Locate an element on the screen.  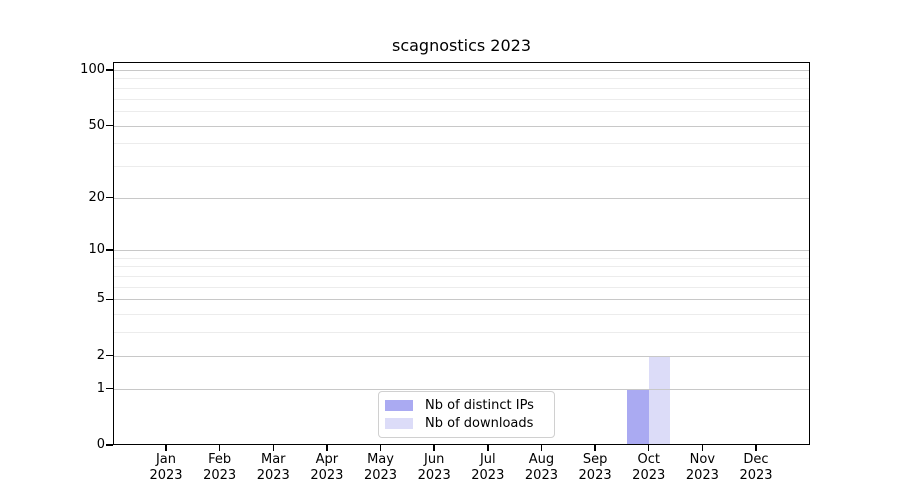
x-axis-tick-label: Jan 2023 is located at coordinates (165, 468).